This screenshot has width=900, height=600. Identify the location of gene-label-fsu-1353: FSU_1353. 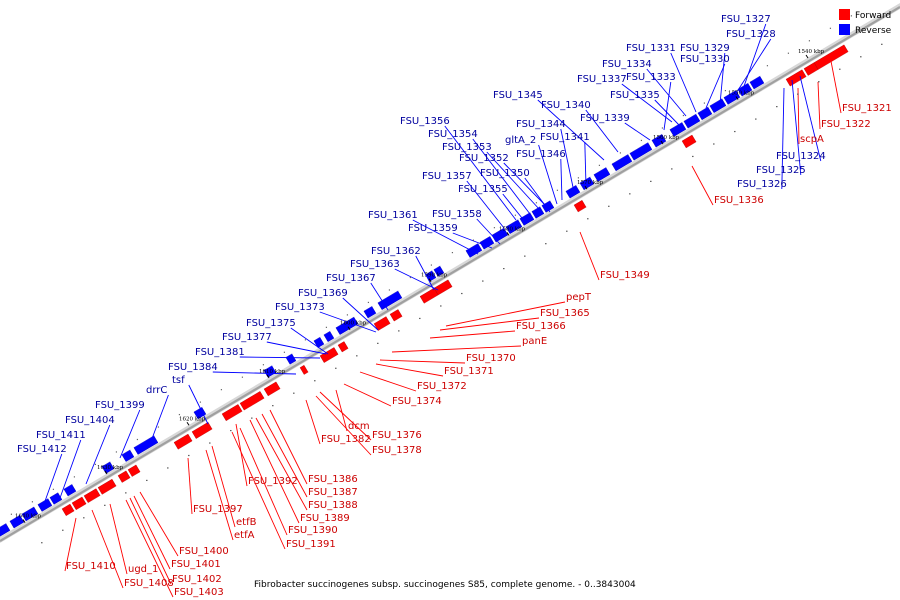
(467, 147).